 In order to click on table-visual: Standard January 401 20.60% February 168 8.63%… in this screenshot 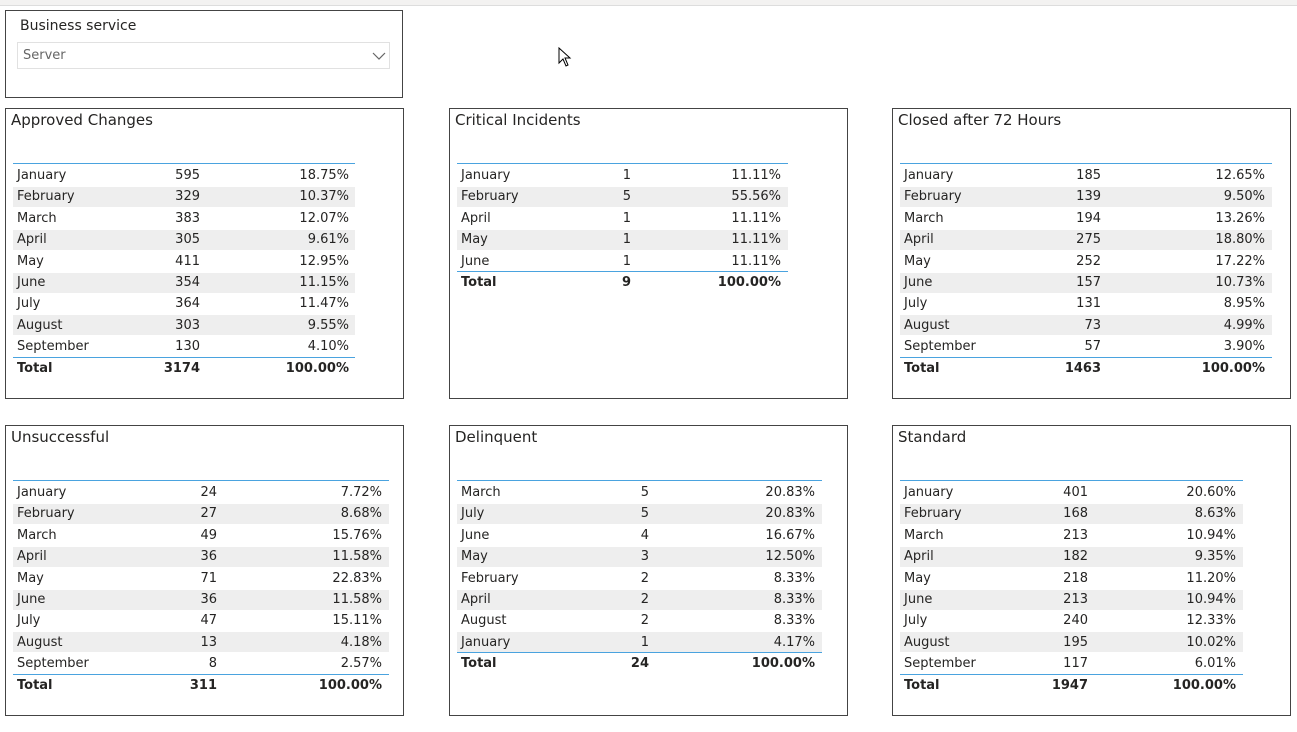, I will do `click(1091, 570)`.